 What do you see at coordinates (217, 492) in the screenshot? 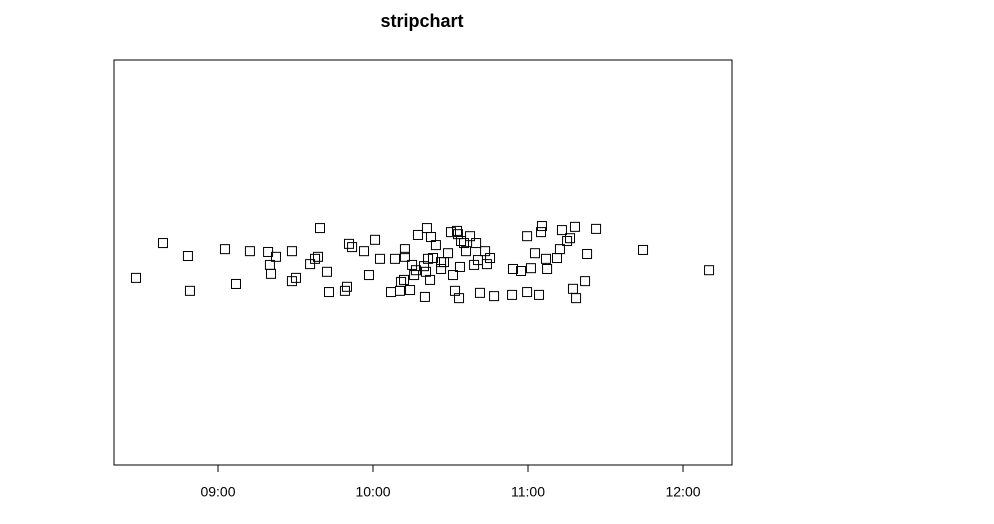
I see `x-tick-label: 09:00` at bounding box center [217, 492].